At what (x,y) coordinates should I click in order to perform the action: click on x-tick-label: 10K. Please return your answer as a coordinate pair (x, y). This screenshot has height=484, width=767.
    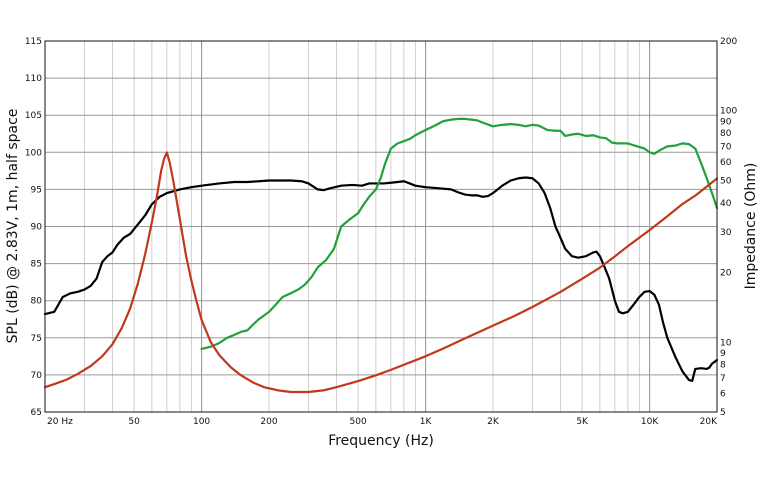
    Looking at the image, I should click on (650, 422).